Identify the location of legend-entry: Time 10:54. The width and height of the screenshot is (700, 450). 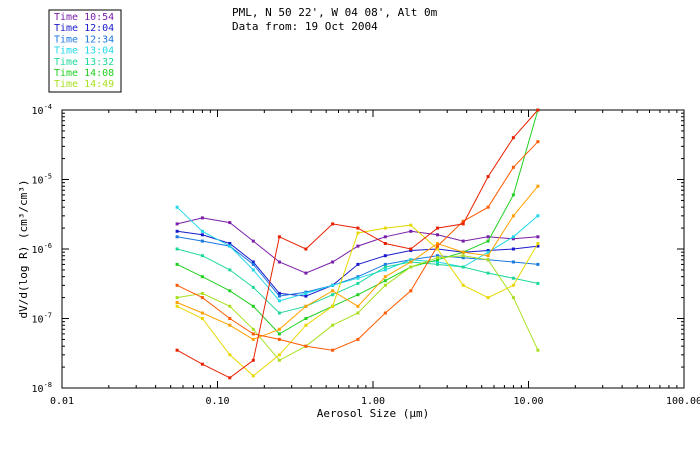
(84, 17).